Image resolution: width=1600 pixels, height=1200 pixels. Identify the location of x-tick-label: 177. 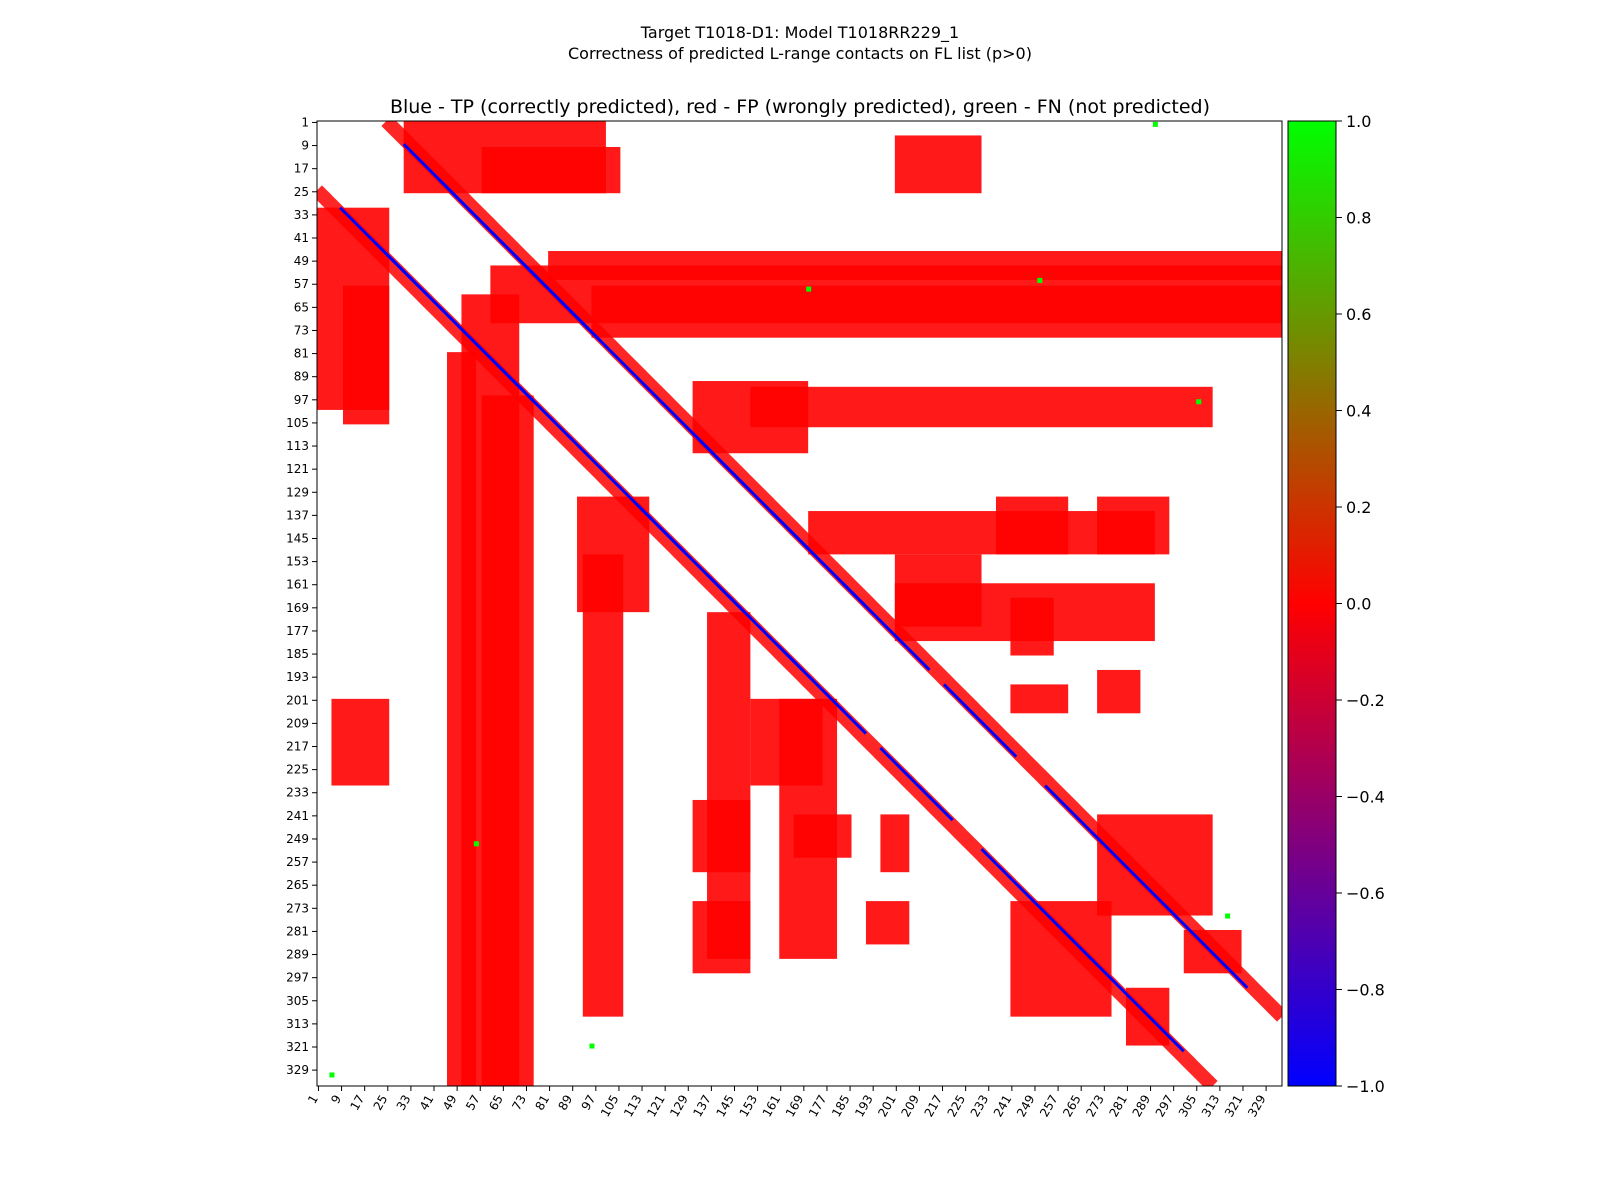
(818, 1106).